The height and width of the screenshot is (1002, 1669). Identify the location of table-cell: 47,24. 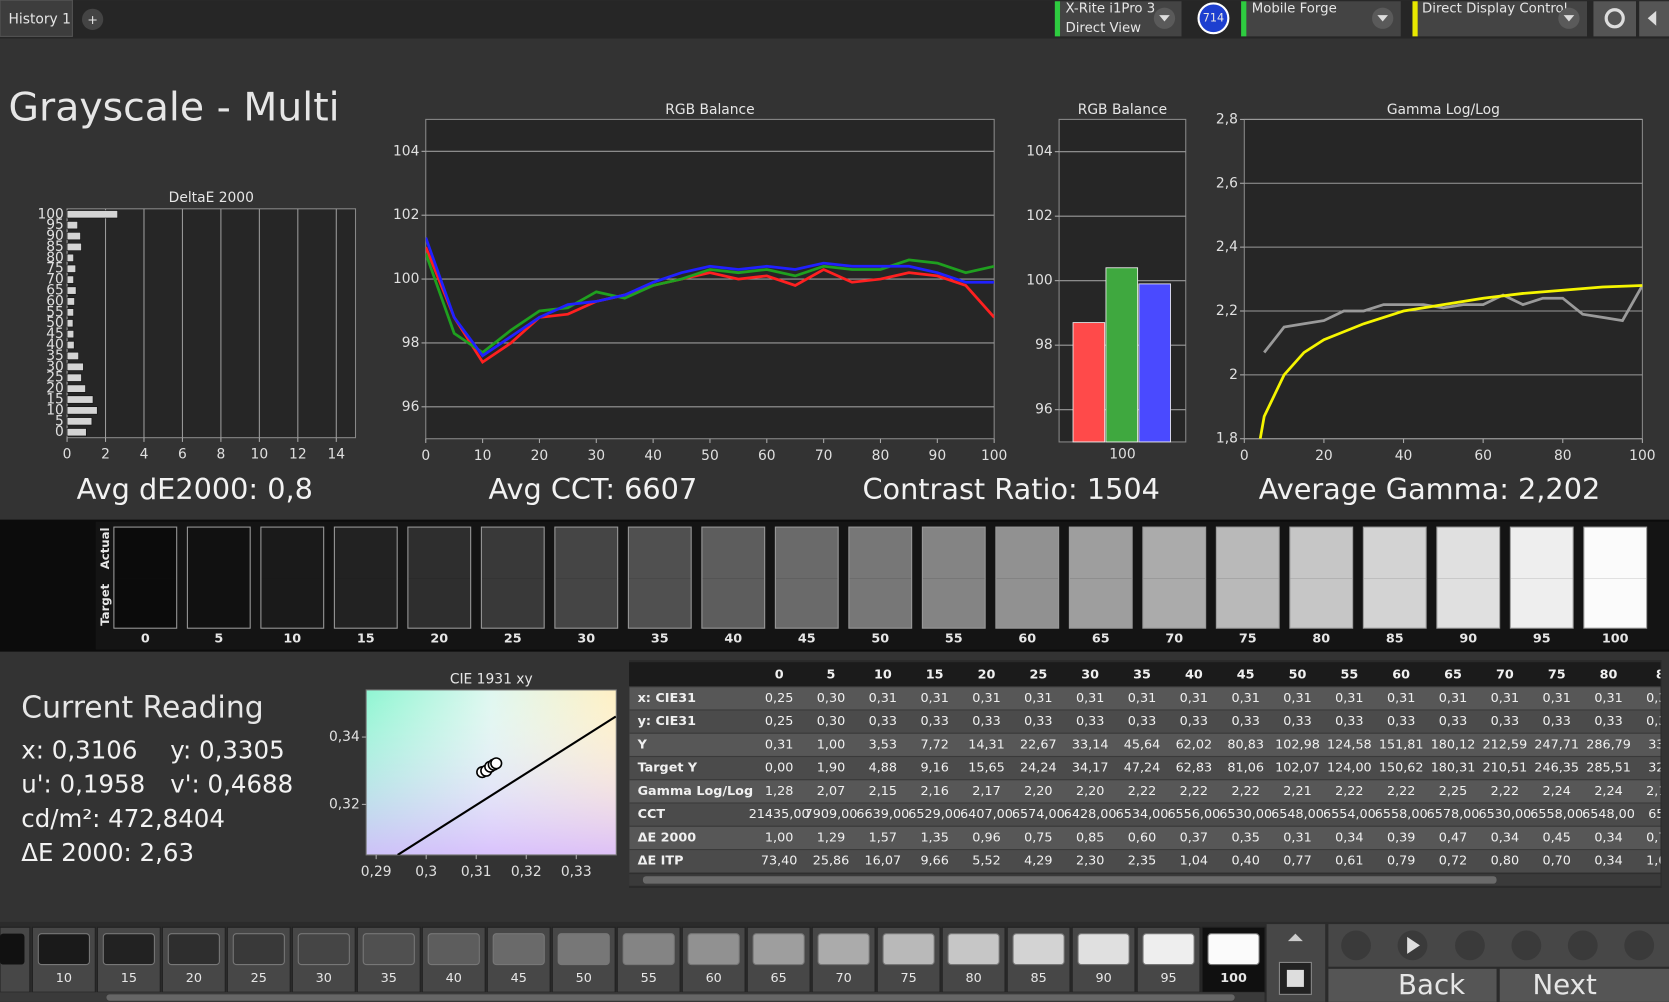
(1142, 768).